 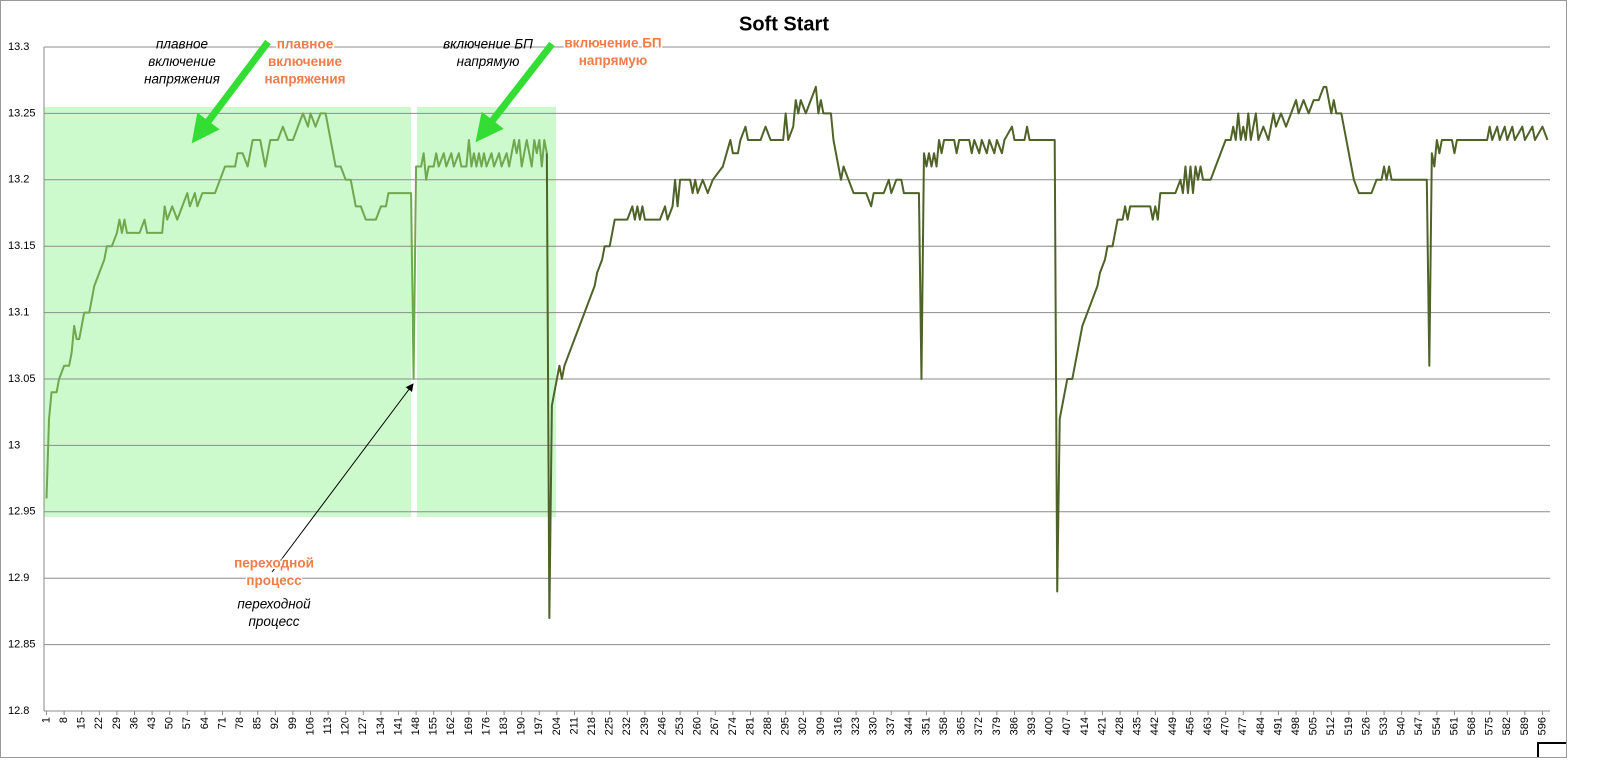 I want to click on corner-mark, so click(x=1551, y=749).